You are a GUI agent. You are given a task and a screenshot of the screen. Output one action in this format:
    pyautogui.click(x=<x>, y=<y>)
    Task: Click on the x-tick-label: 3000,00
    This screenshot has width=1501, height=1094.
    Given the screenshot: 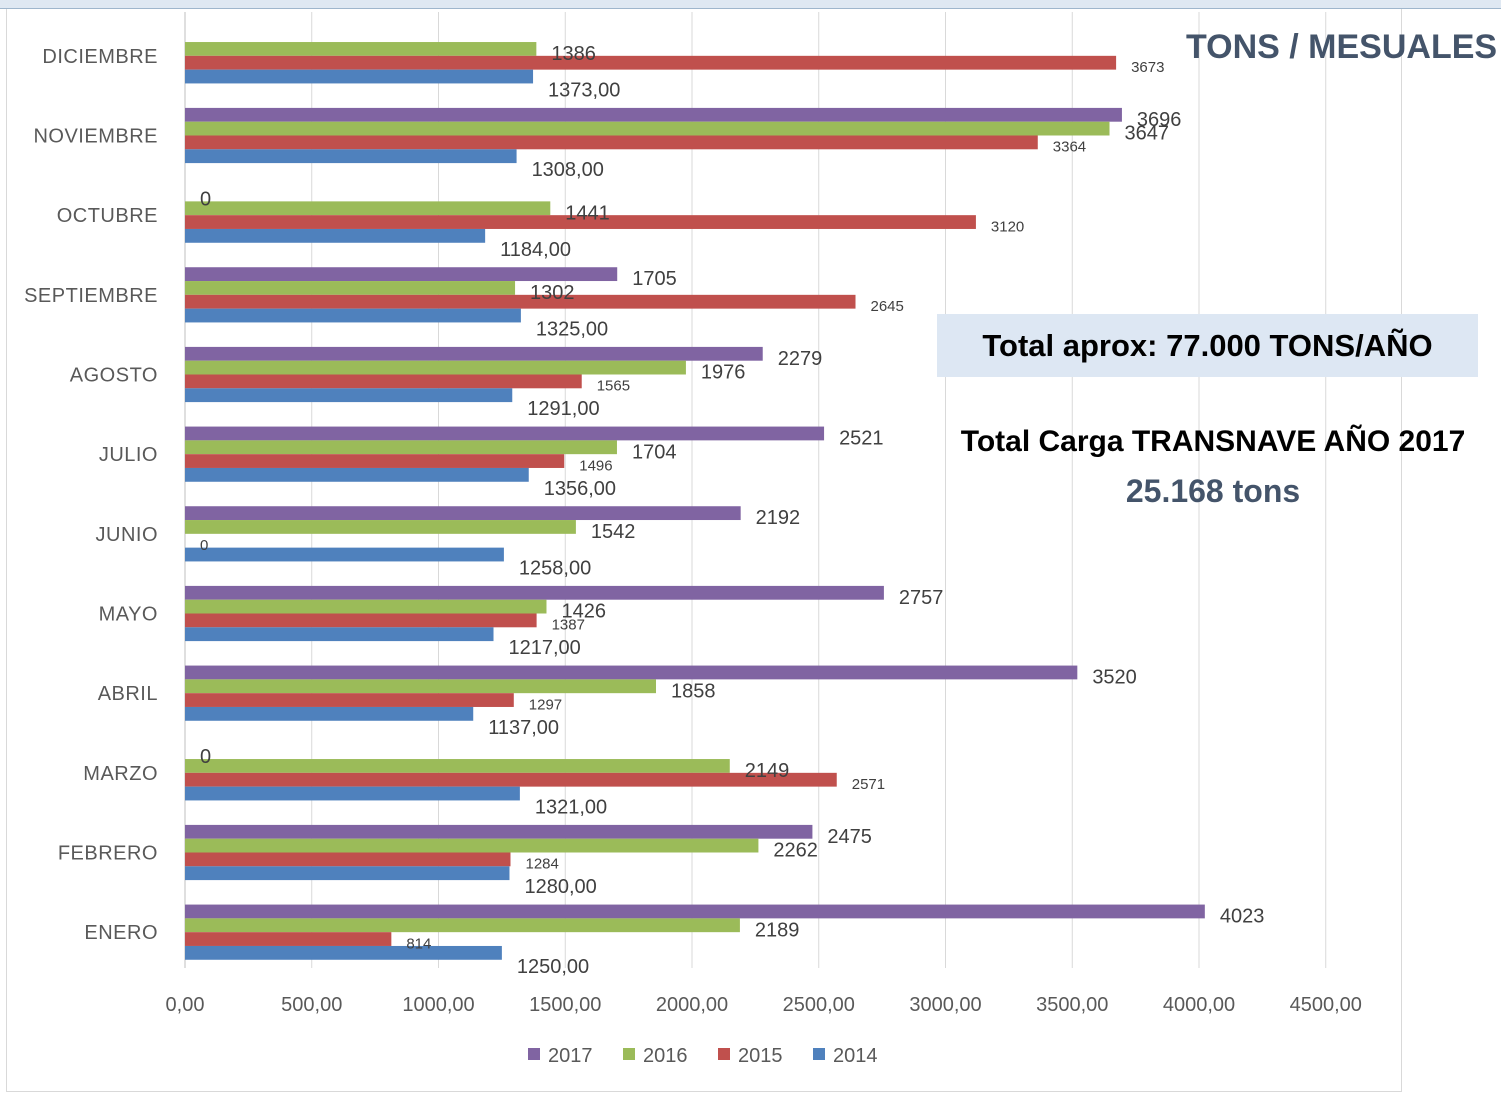 What is the action you would take?
    pyautogui.click(x=945, y=1005)
    